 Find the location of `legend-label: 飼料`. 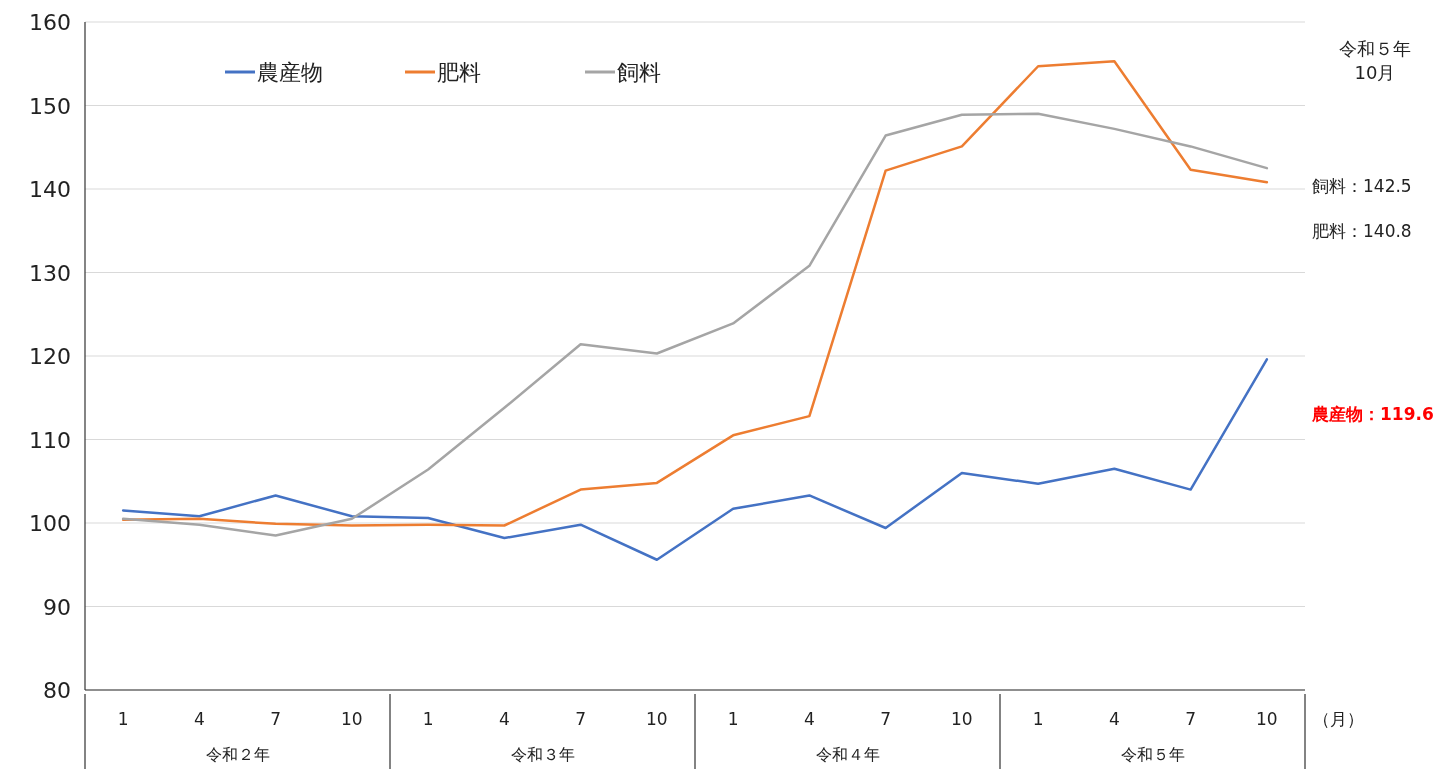

legend-label: 飼料 is located at coordinates (639, 72).